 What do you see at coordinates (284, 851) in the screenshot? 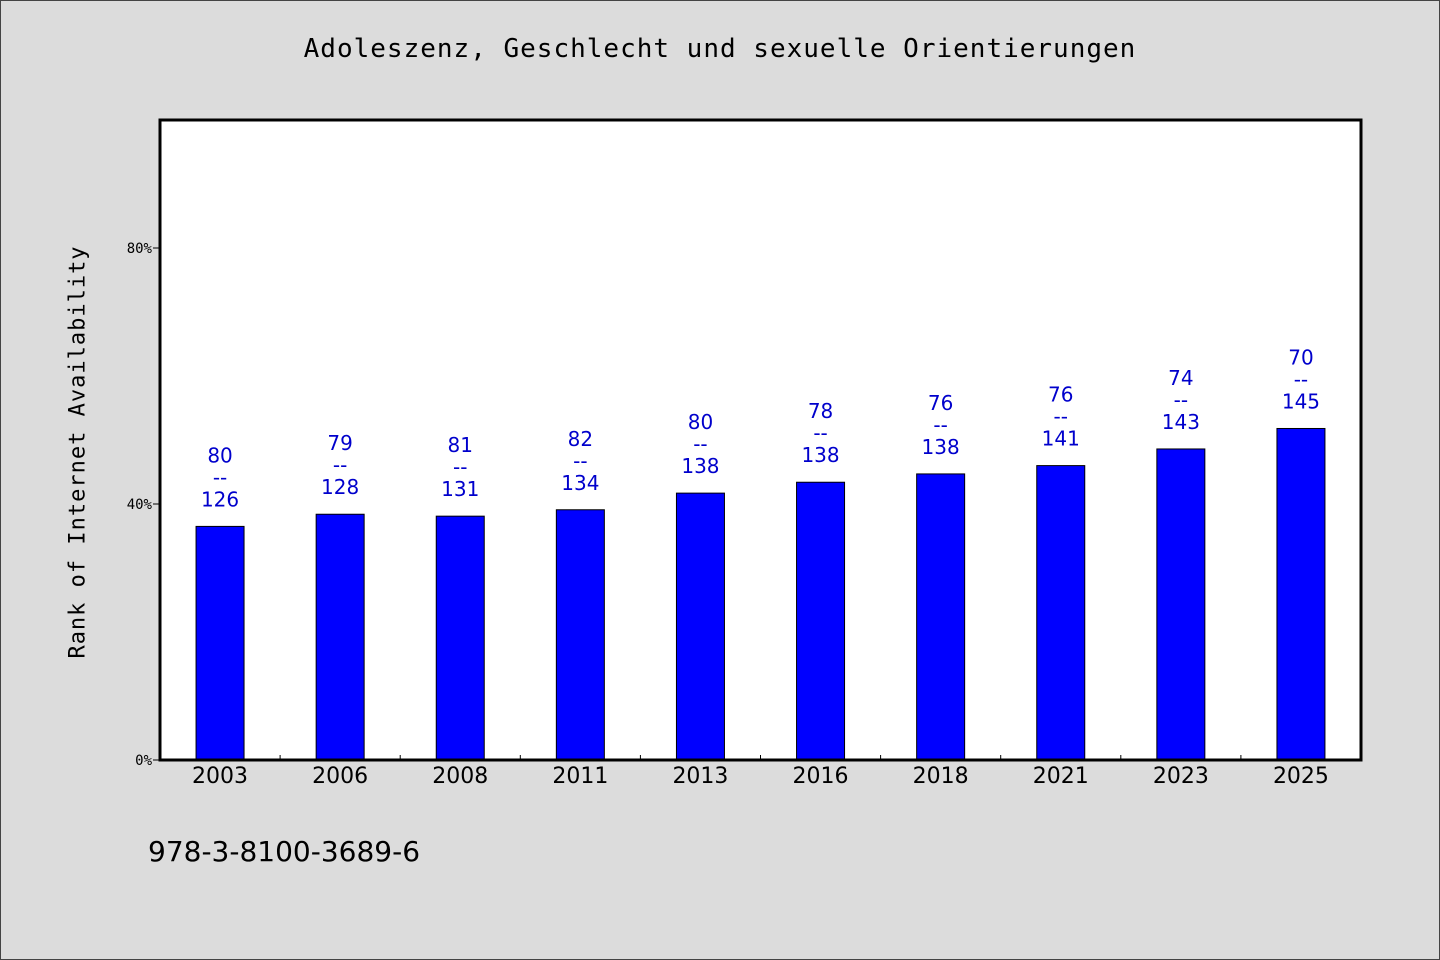
I see `isbn-text: 978-3-8100-3689-6` at bounding box center [284, 851].